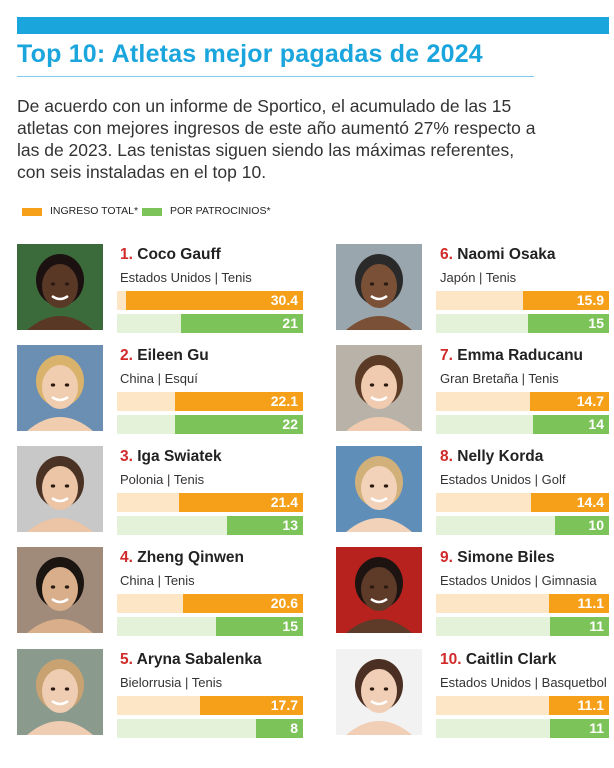  What do you see at coordinates (294, 728) in the screenshot?
I see `bar-value-sponsor: 8` at bounding box center [294, 728].